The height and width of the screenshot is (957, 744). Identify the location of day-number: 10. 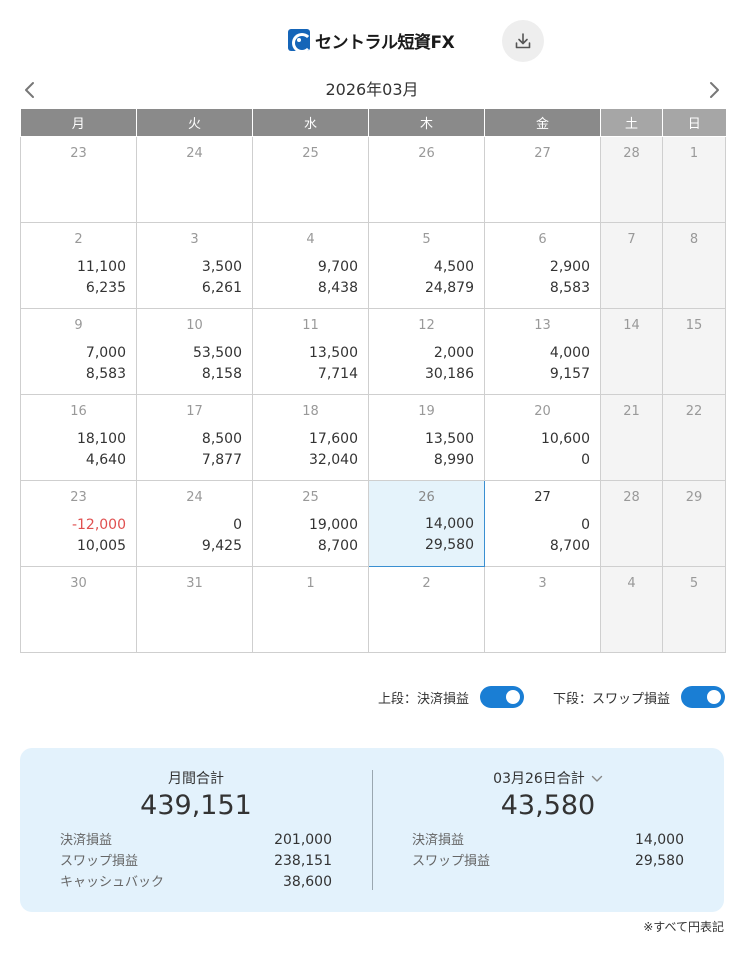
(194, 325).